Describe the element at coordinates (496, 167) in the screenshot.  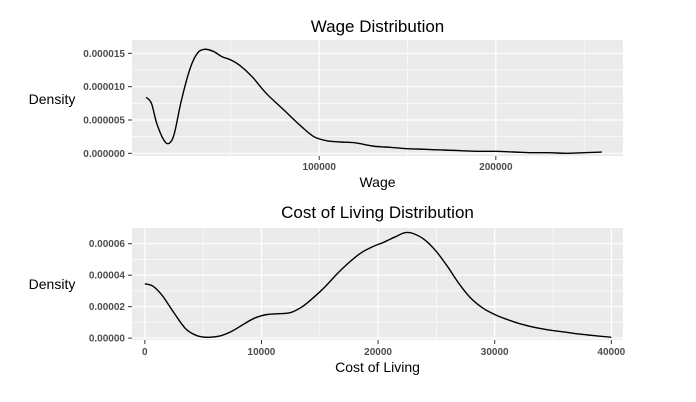
I see `x-tick-label: 200000` at that location.